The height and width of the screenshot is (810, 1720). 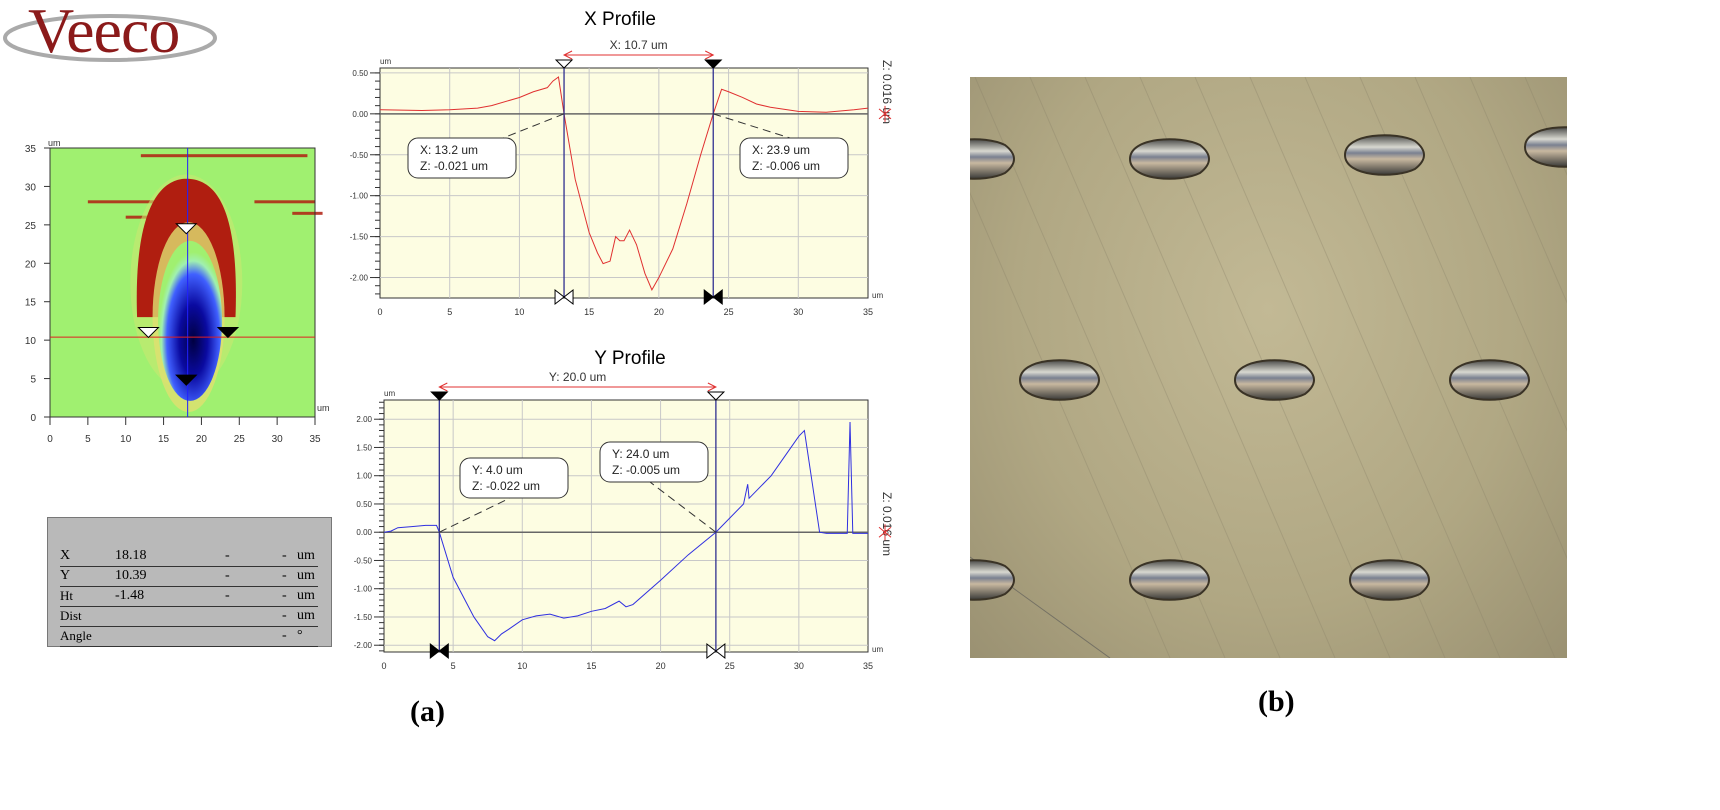 What do you see at coordinates (66, 595) in the screenshot?
I see `cell-label: Ht` at bounding box center [66, 595].